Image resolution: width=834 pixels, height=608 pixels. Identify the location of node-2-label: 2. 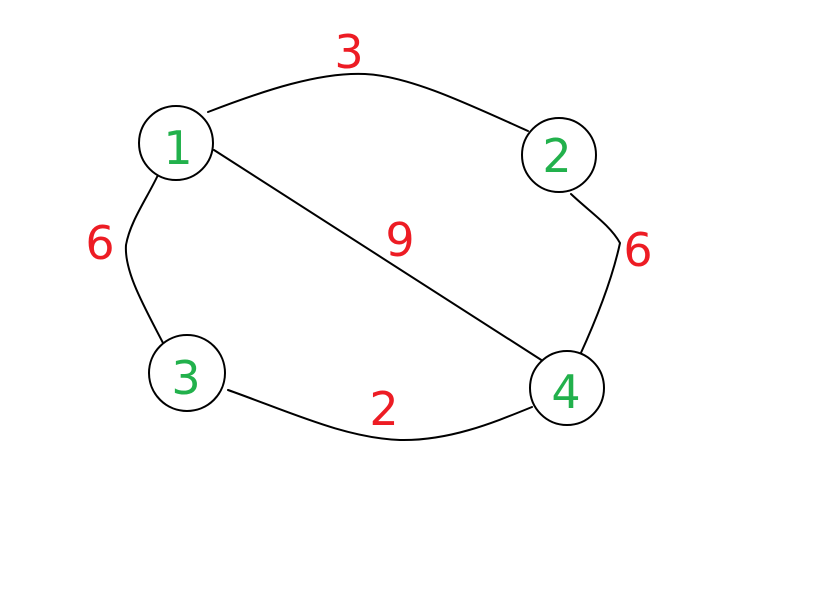
(556, 156).